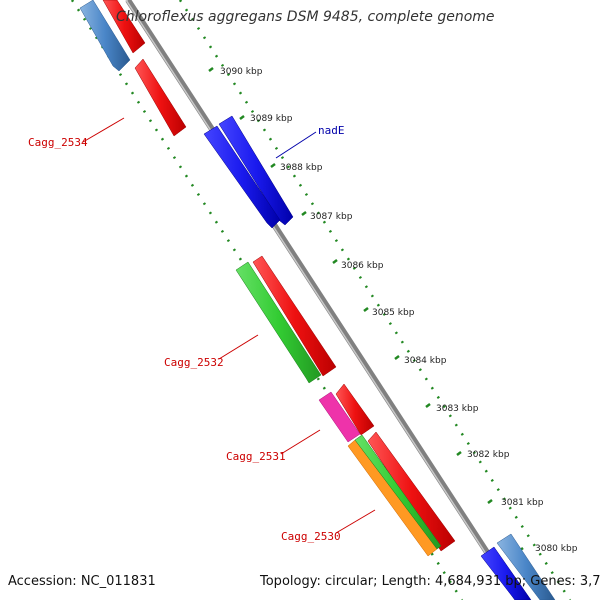 The image size is (600, 600). I want to click on tick-label: 3088 kbp, so click(301, 168).